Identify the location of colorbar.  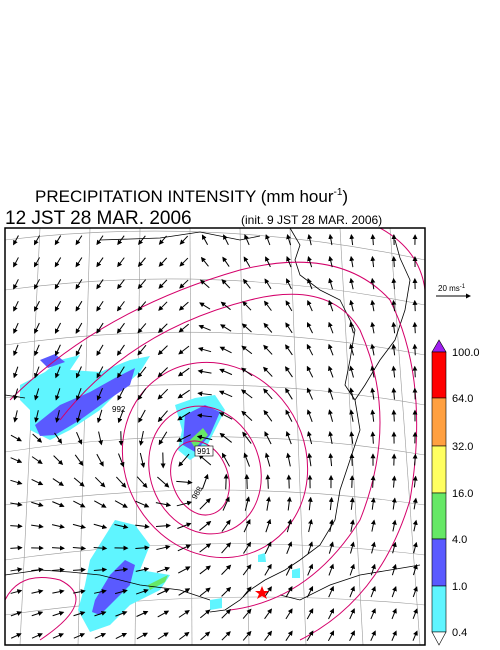
(439, 492).